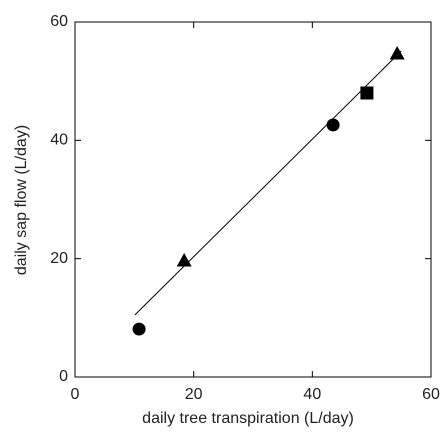 This screenshot has width=443, height=434. I want to click on y-axis-label: daily sap flow (L/day), so click(21, 200).